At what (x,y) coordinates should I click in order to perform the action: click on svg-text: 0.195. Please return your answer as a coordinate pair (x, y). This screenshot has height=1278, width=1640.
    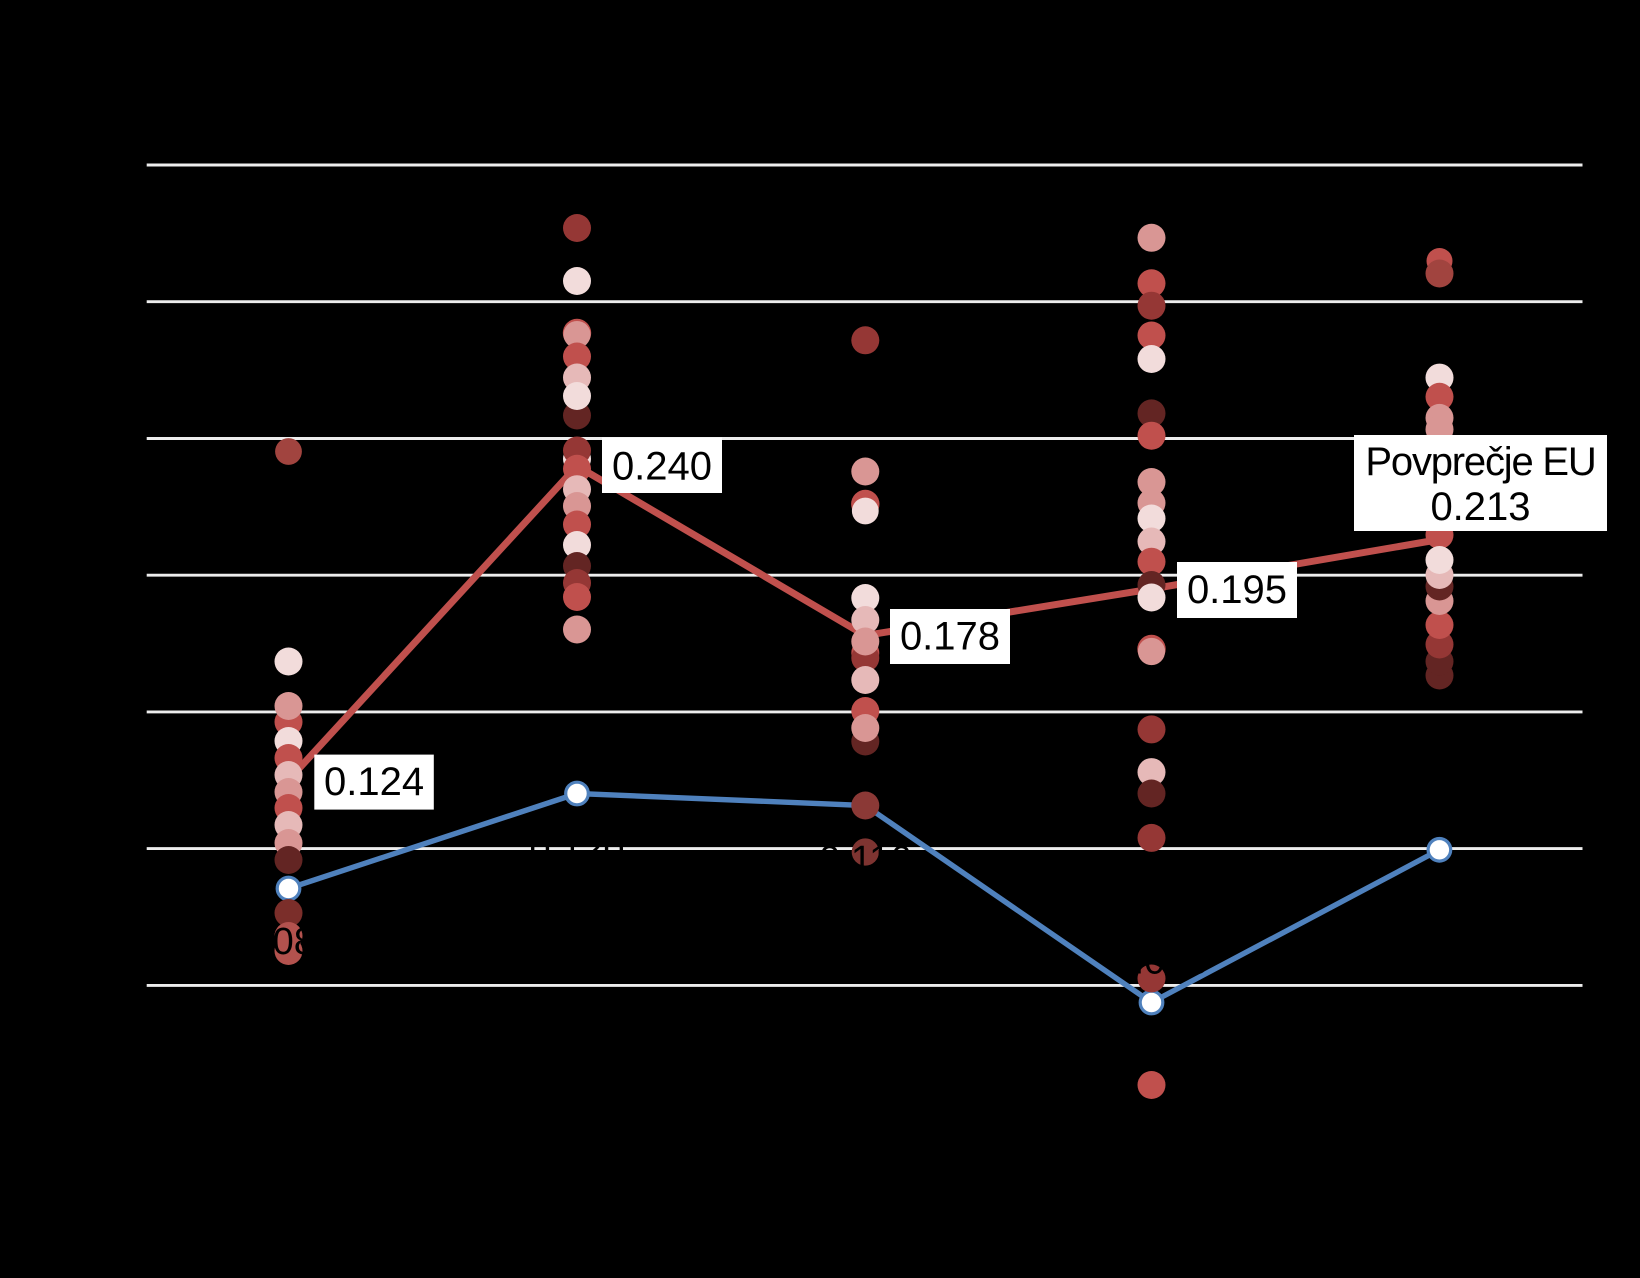
    Looking at the image, I should click on (1237, 590).